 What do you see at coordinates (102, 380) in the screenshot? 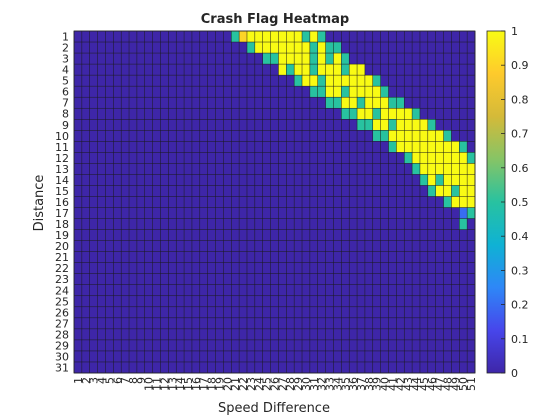
I see `x-tick-label: 4` at bounding box center [102, 380].